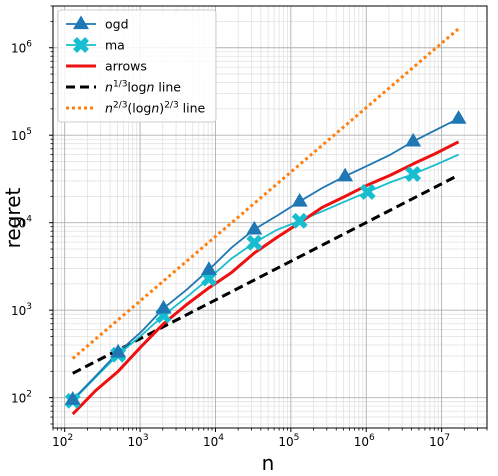 The height and width of the screenshot is (476, 498). Describe the element at coordinates (213, 441) in the screenshot. I see `x-tick-label: 10⁴` at that location.